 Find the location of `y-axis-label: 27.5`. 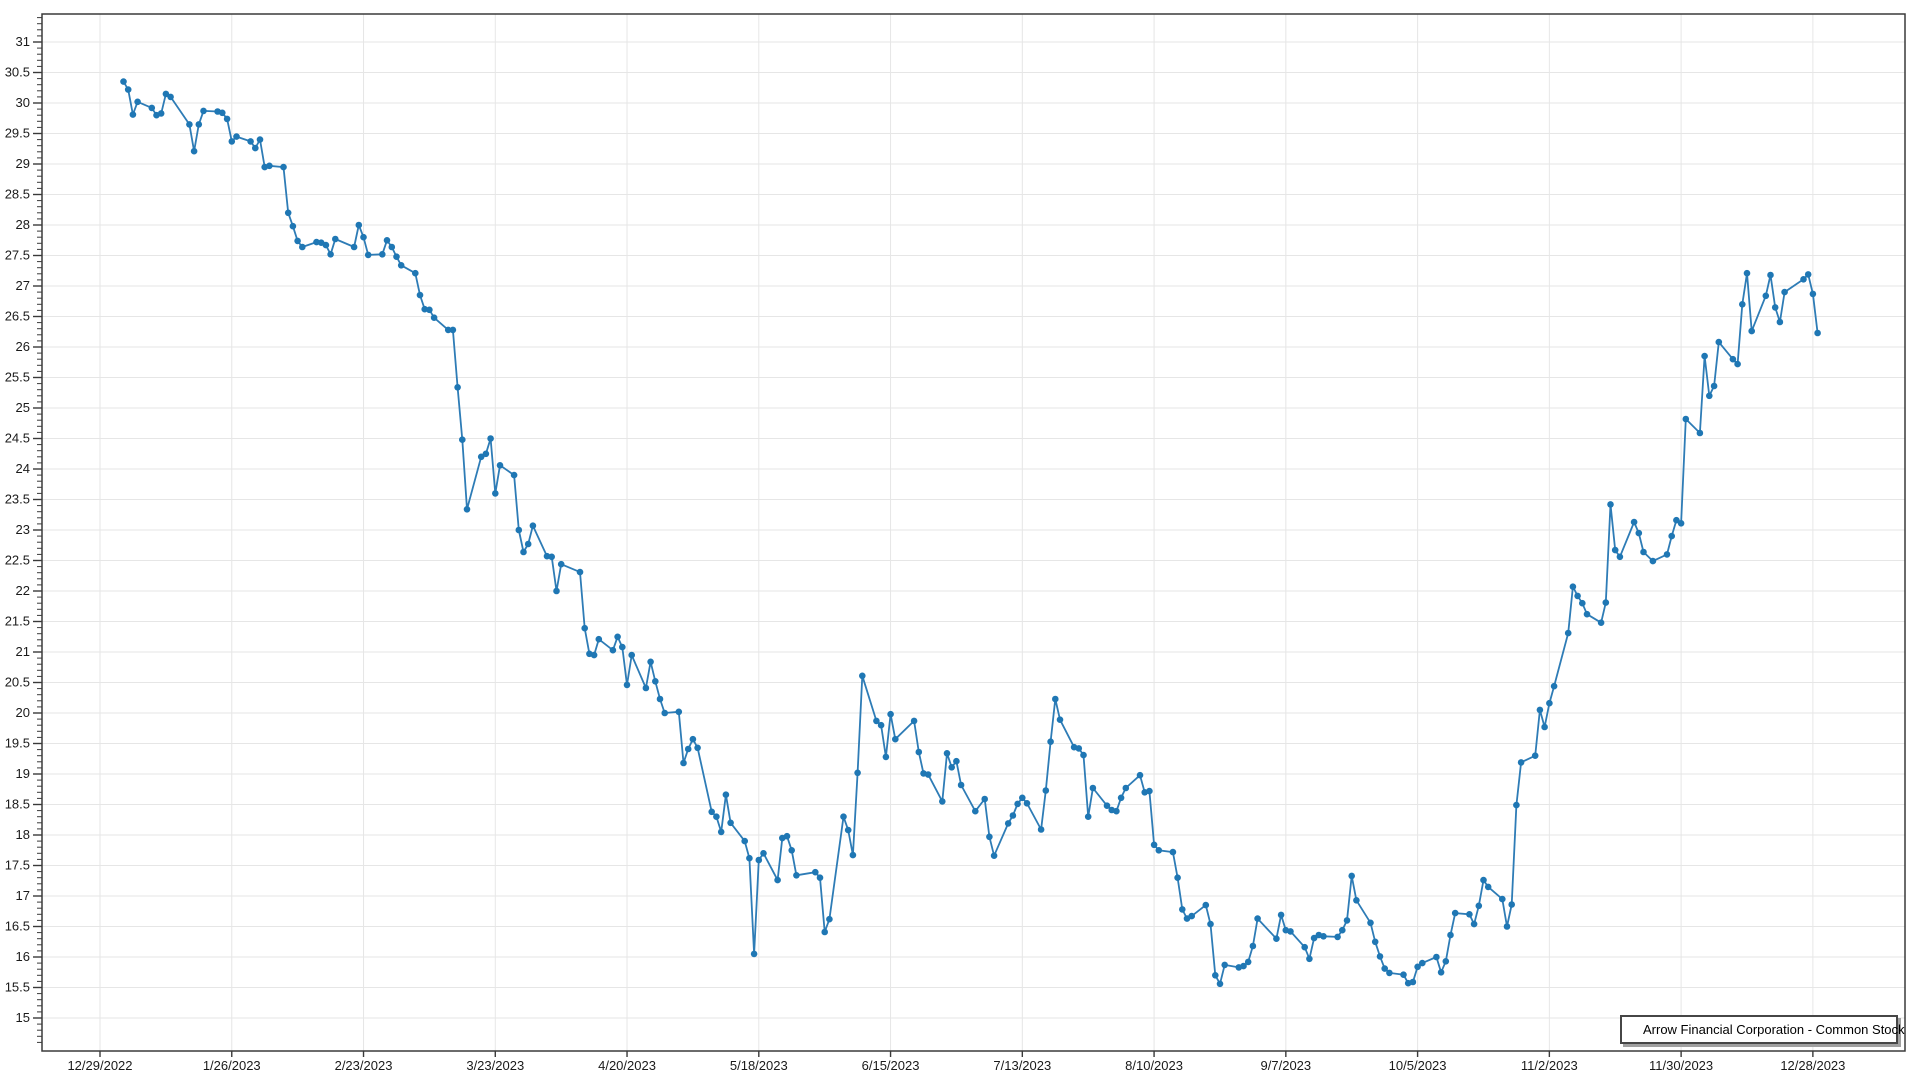

y-axis-label: 27.5 is located at coordinates (17, 255).